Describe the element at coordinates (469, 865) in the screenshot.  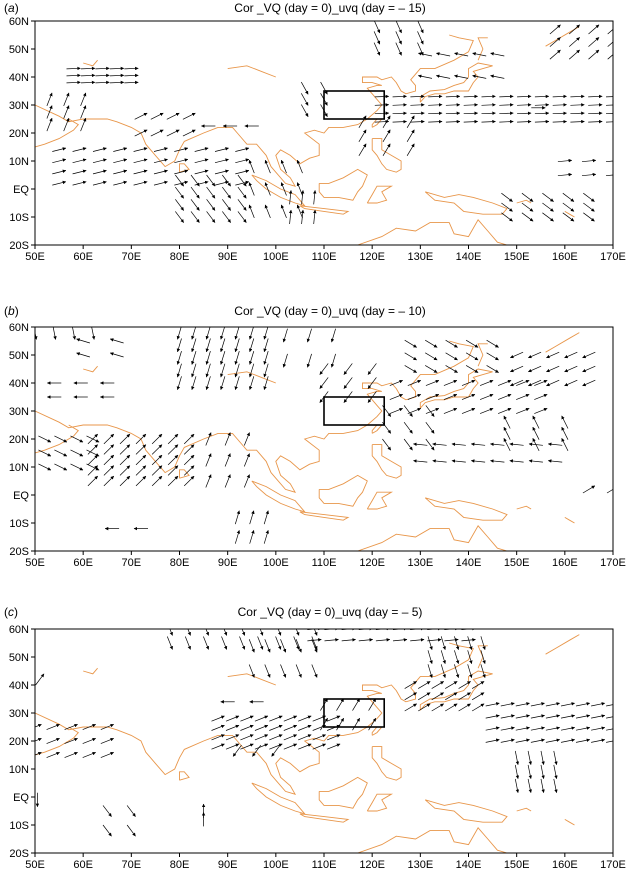
I see `x-tick-label: 140E` at that location.